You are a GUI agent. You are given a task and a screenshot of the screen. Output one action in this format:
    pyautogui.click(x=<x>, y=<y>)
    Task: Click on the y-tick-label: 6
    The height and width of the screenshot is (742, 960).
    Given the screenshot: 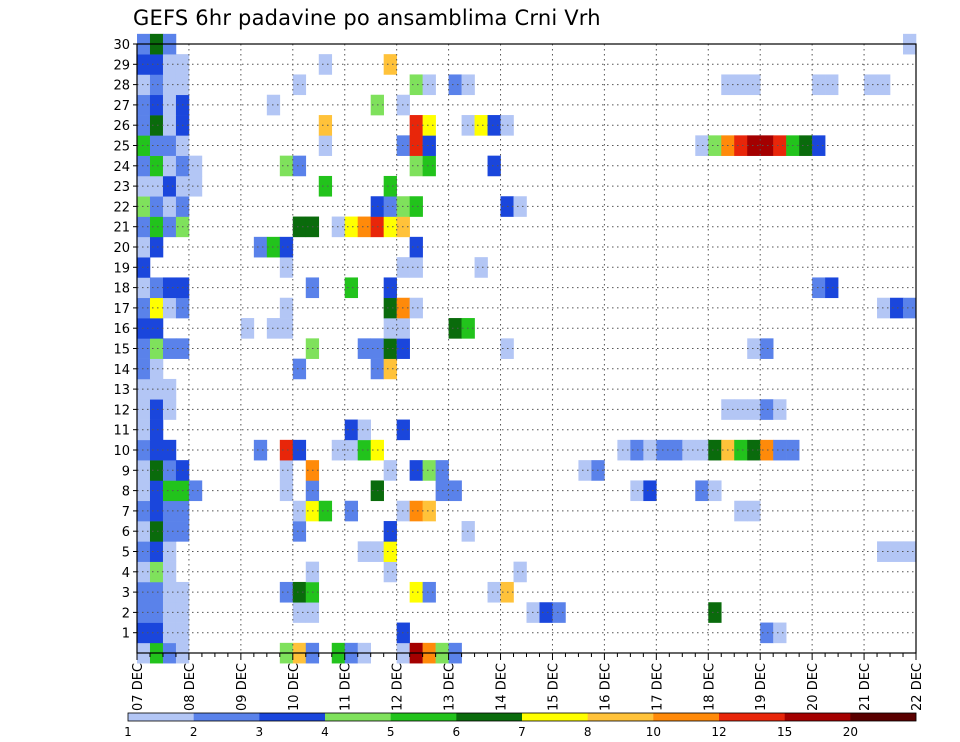 What is the action you would take?
    pyautogui.click(x=126, y=532)
    